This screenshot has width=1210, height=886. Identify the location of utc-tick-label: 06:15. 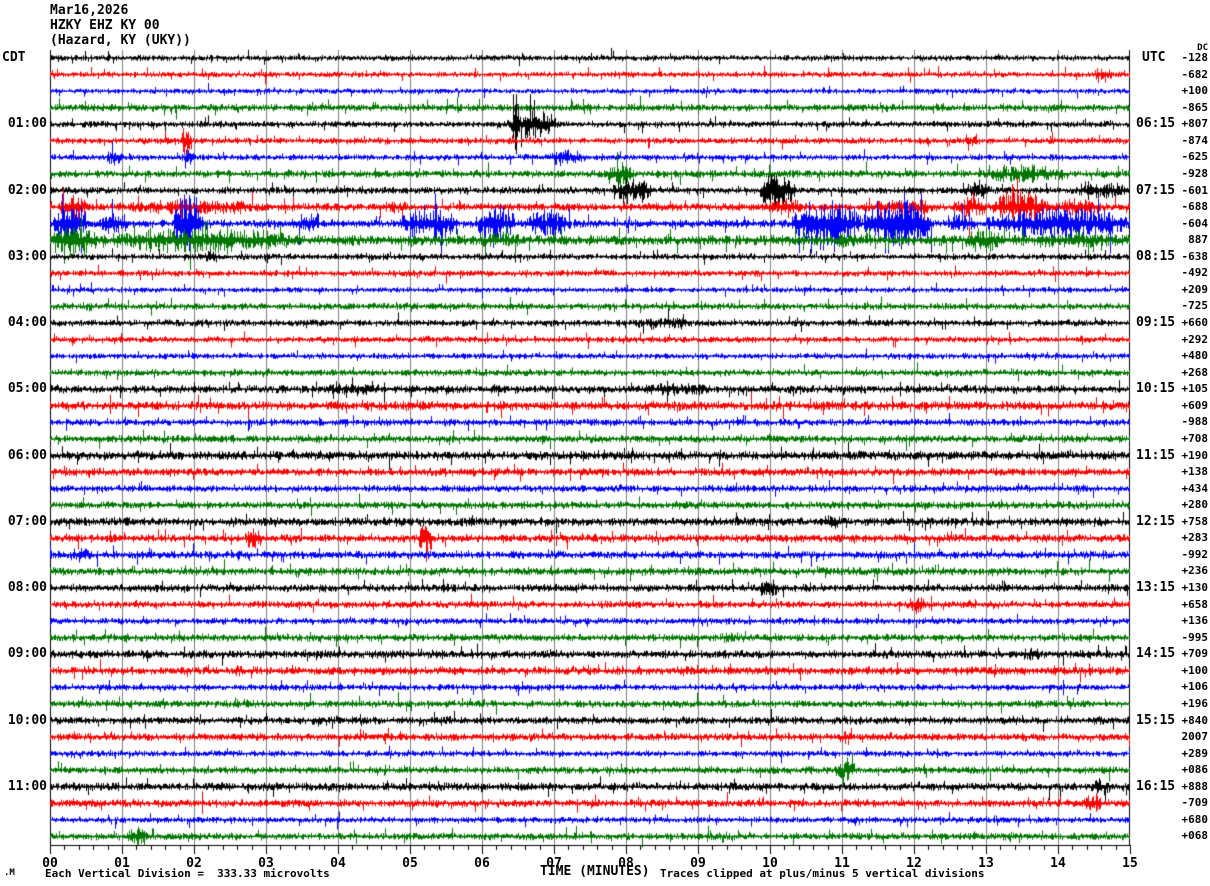
(1156, 124).